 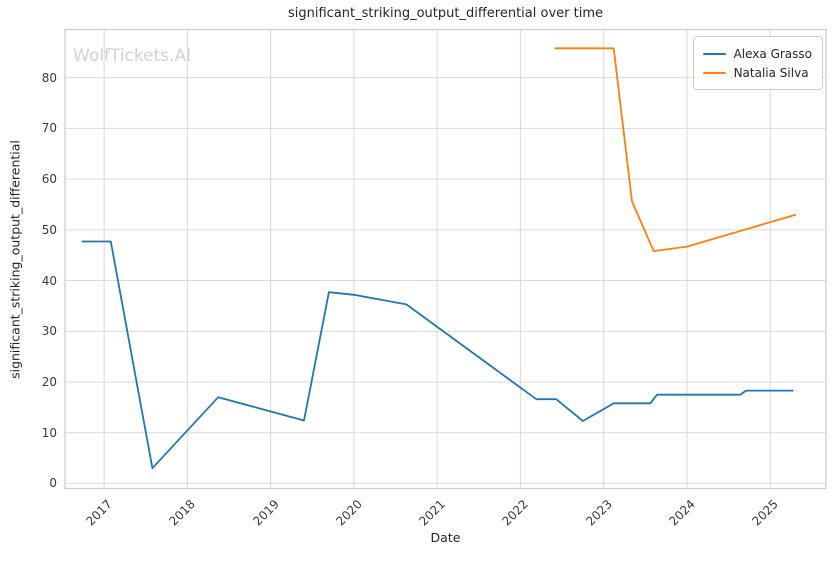 I want to click on y-tick-label: 70, so click(x=49, y=128).